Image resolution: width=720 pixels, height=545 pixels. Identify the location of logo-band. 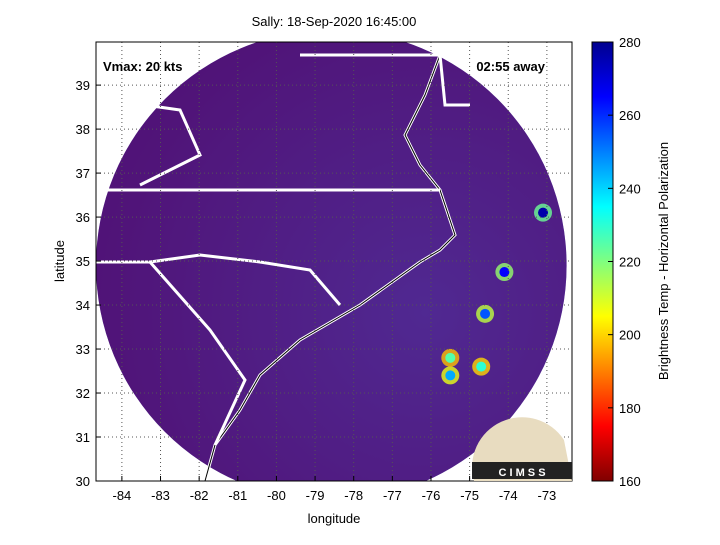
(522, 470).